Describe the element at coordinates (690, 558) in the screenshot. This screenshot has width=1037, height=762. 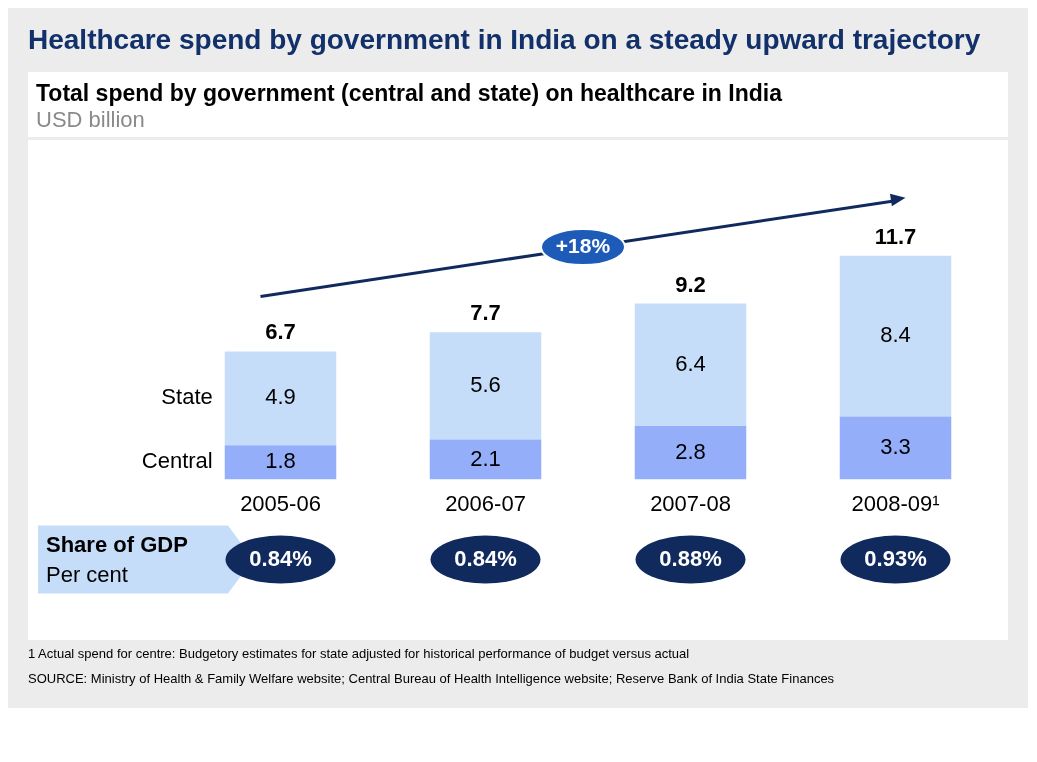
I see `text: 0.88%` at that location.